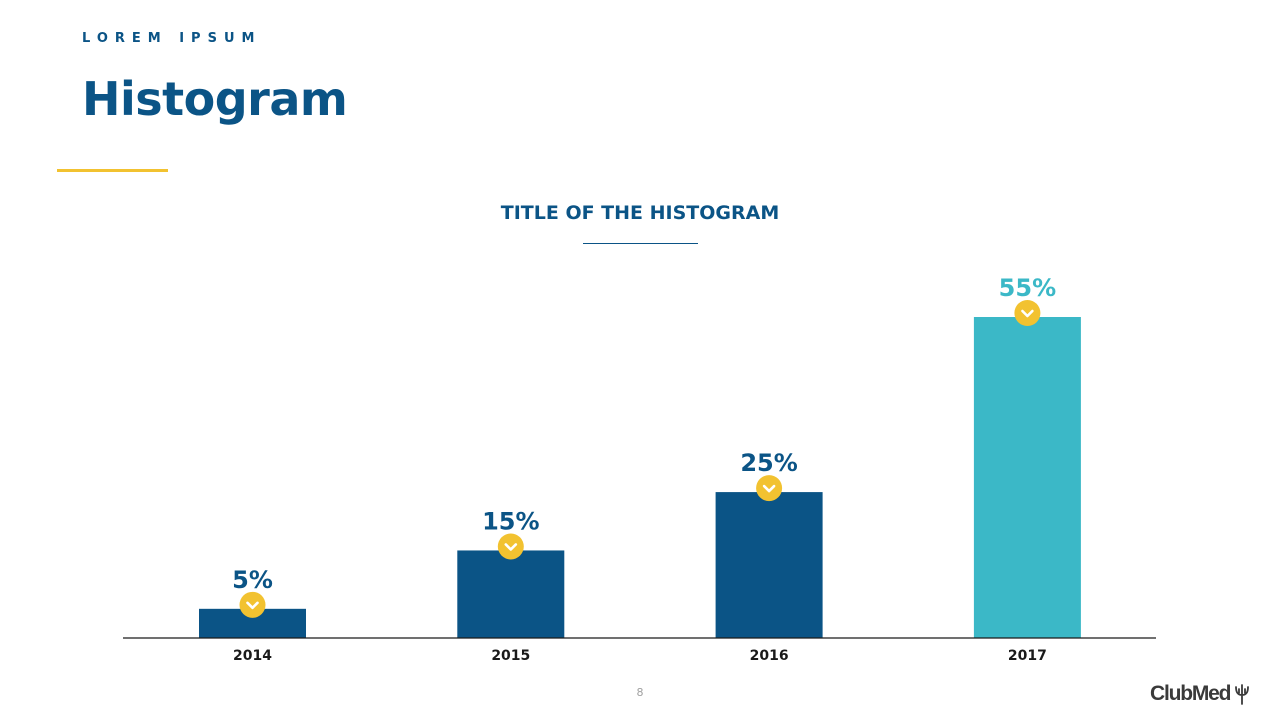  I want to click on title-accent-rule, so click(112, 170).